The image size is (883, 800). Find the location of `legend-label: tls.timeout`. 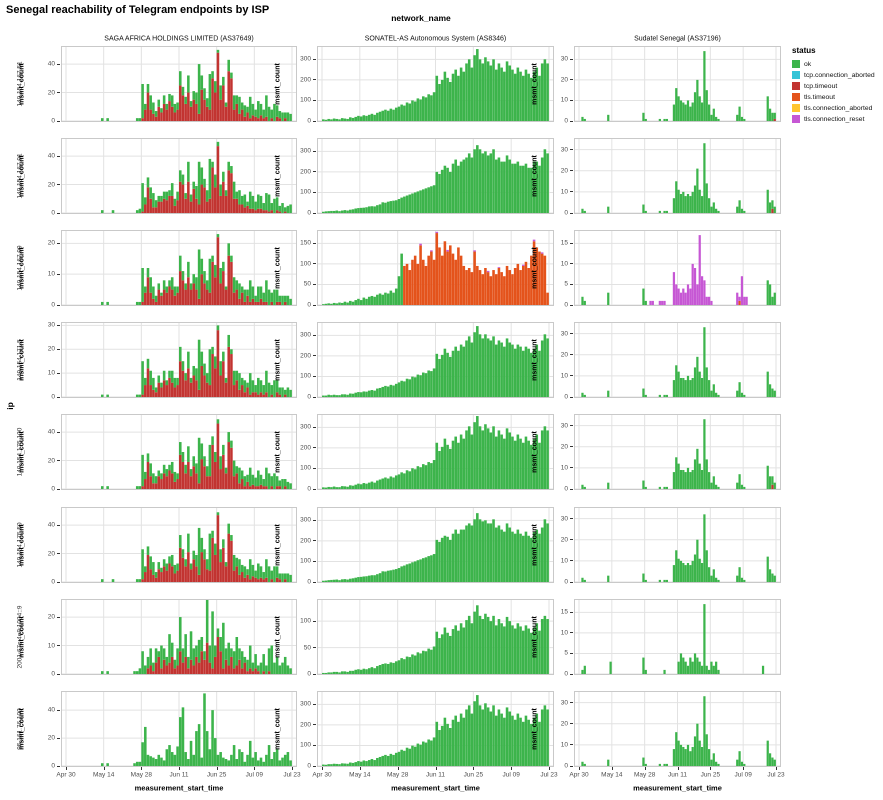

legend-label: tls.timeout is located at coordinates (819, 97).